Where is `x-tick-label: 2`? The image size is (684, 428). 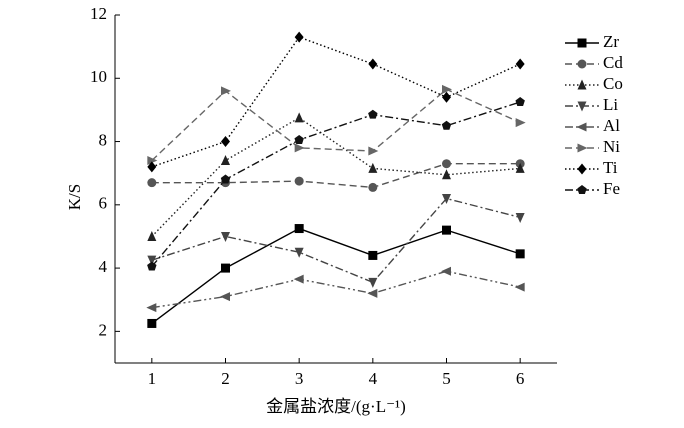 x-tick-label: 2 is located at coordinates (225, 378).